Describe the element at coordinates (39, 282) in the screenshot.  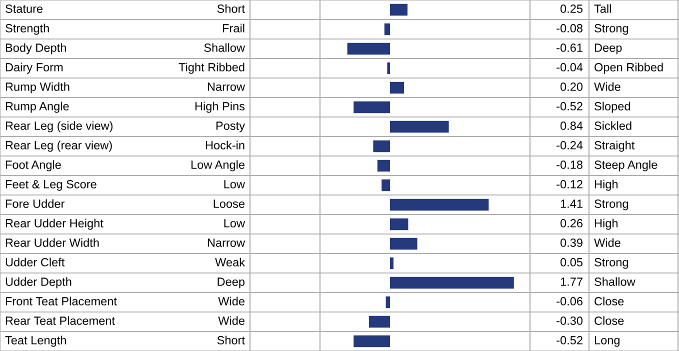
I see `y-tick-label: Udder Depth` at that location.